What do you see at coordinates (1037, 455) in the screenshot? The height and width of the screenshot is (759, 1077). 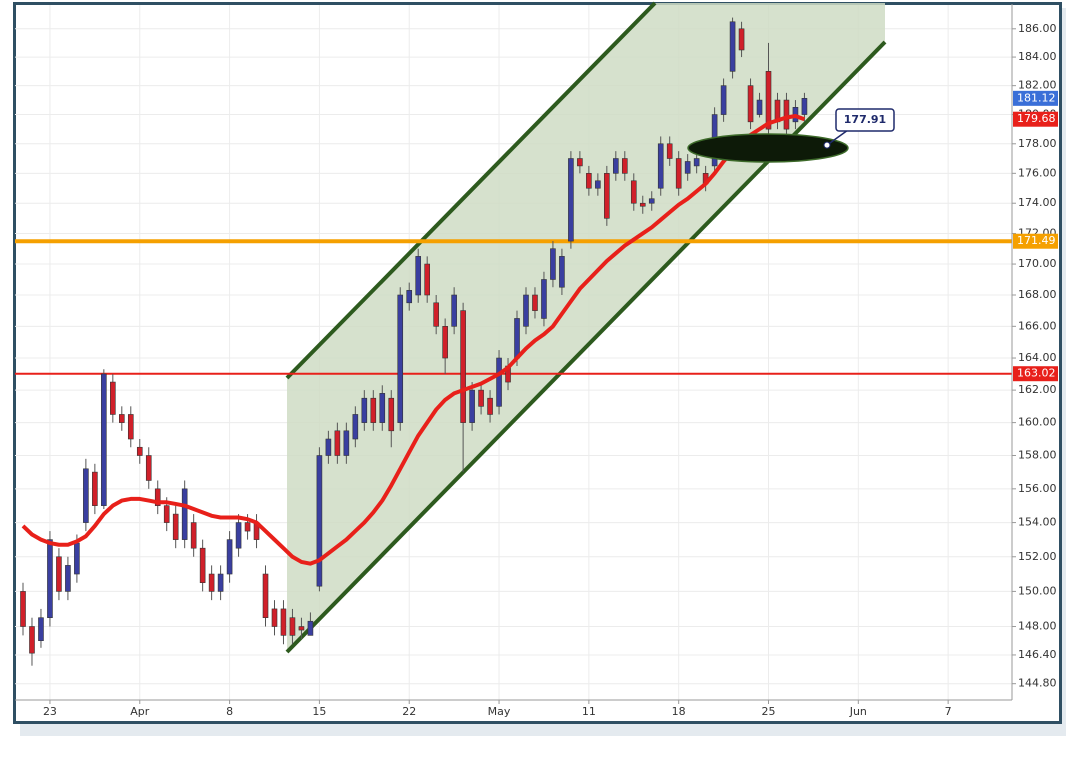 I see `y-tick-label: 158.00` at bounding box center [1037, 455].